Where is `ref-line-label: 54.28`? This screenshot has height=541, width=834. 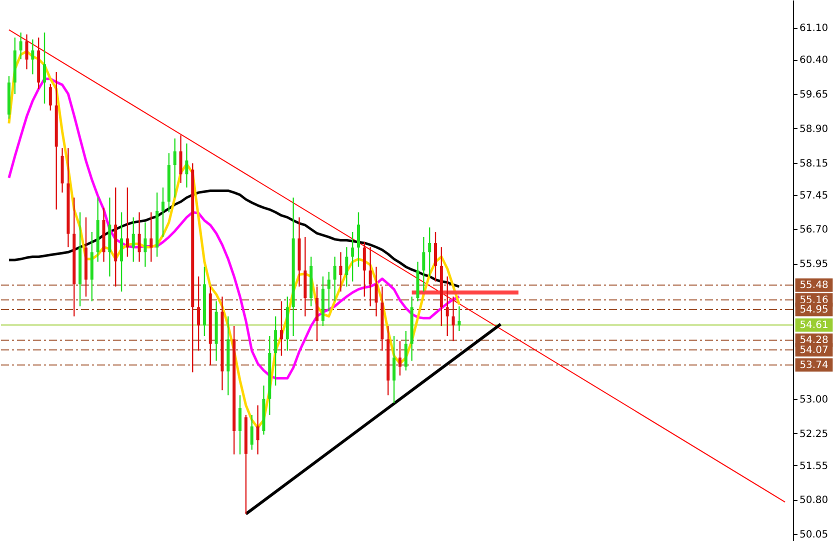
ref-line-label: 54.28 is located at coordinates (814, 340).